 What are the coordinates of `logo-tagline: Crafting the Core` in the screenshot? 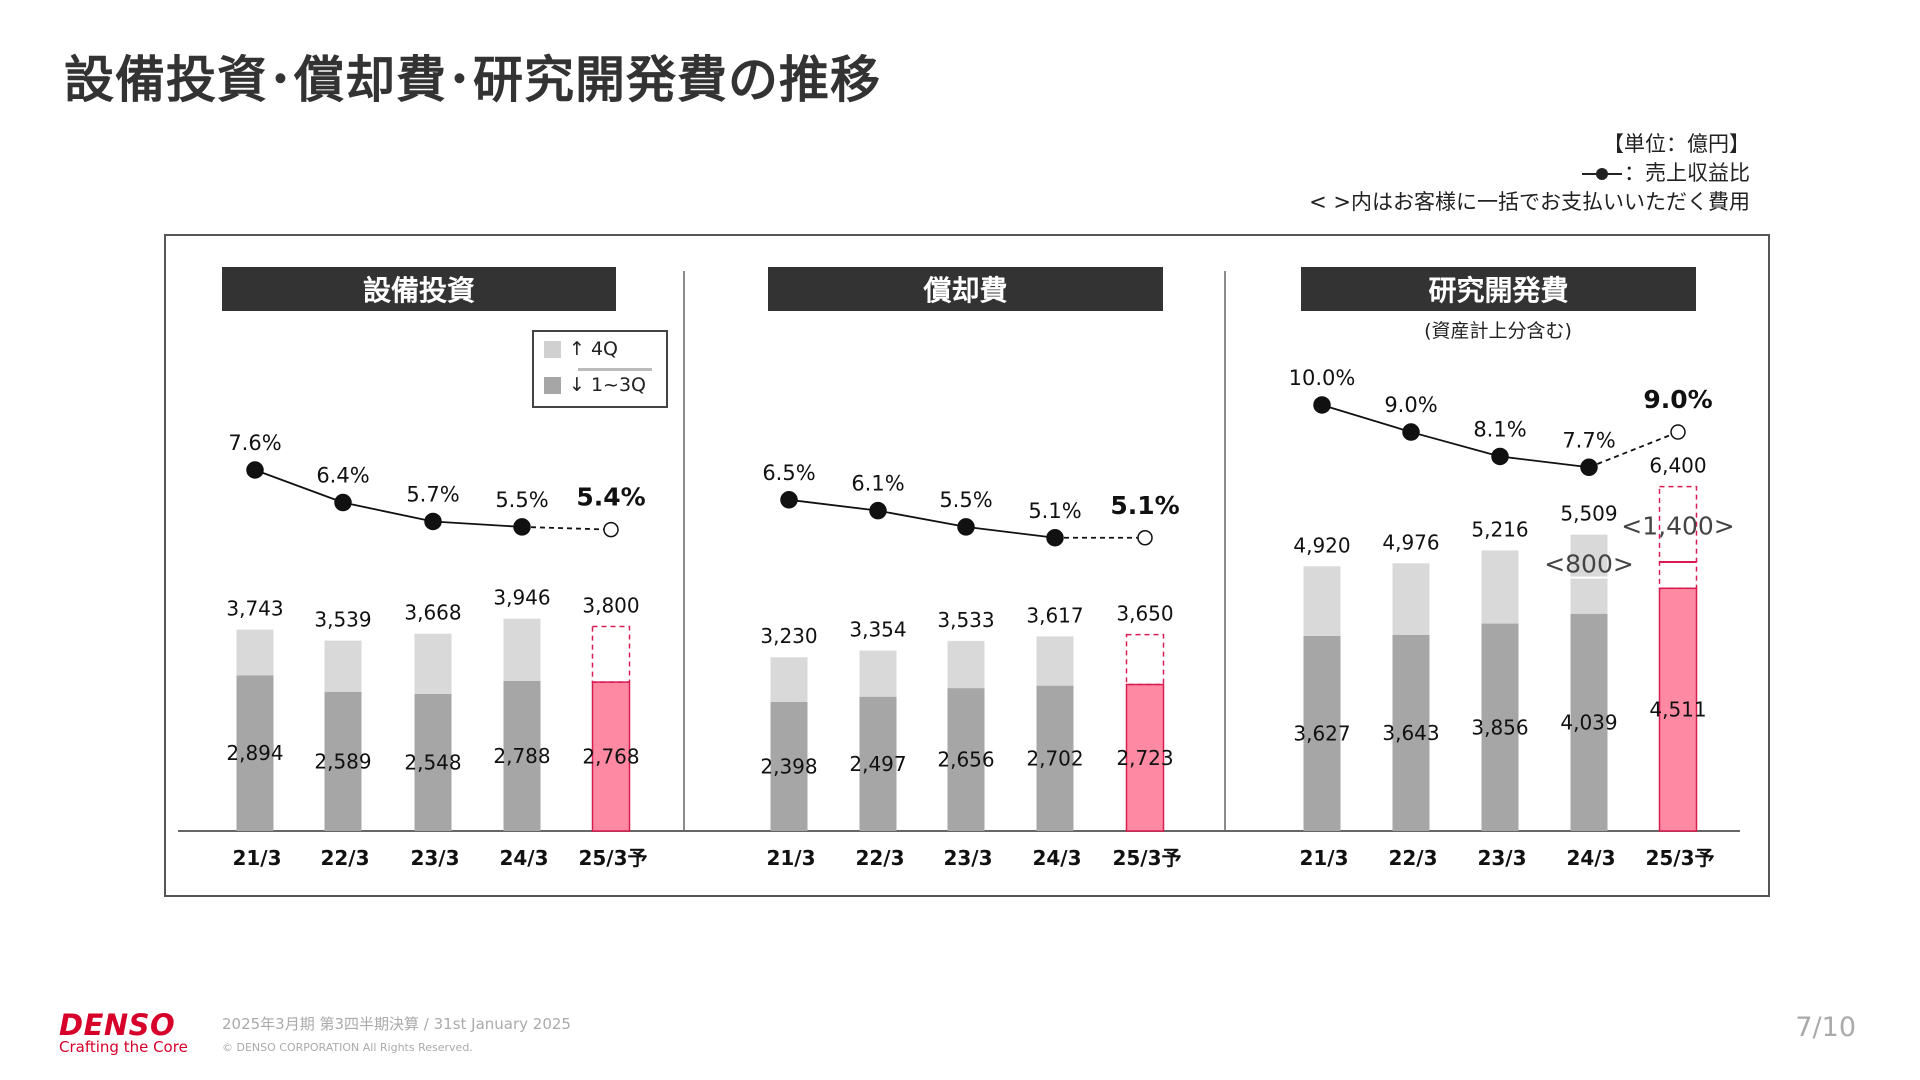 It's located at (123, 1047).